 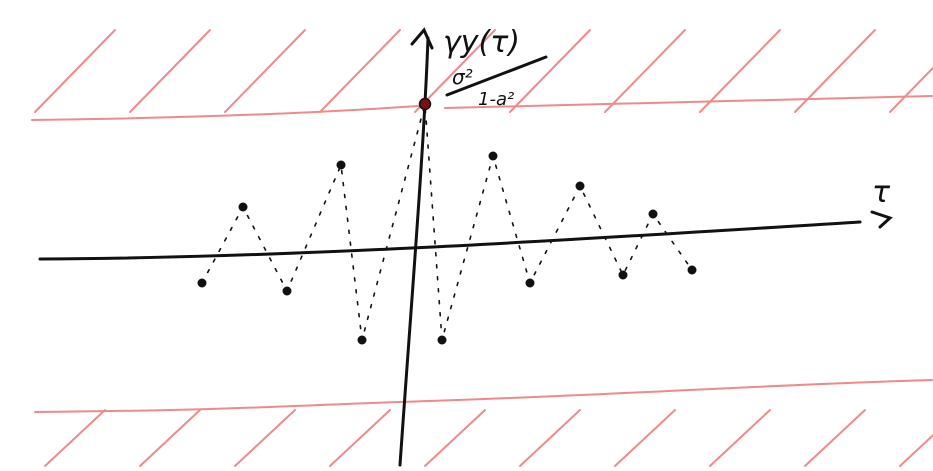 What do you see at coordinates (462, 77) in the screenshot?
I see `peak-numerator: σ²` at bounding box center [462, 77].